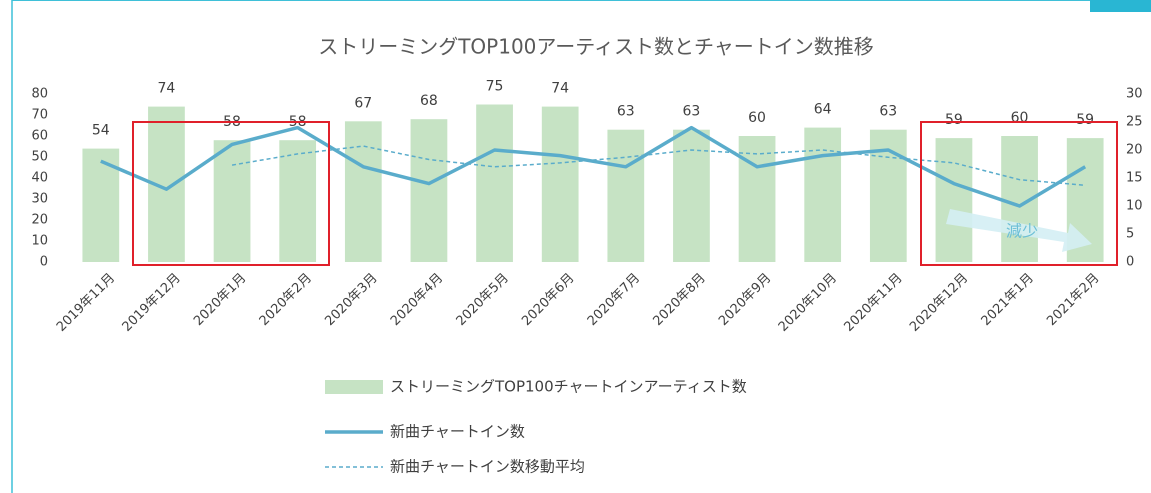 This screenshot has width=1151, height=493. Describe the element at coordinates (39, 94) in the screenshot. I see `y-tick-label: 80` at that location.